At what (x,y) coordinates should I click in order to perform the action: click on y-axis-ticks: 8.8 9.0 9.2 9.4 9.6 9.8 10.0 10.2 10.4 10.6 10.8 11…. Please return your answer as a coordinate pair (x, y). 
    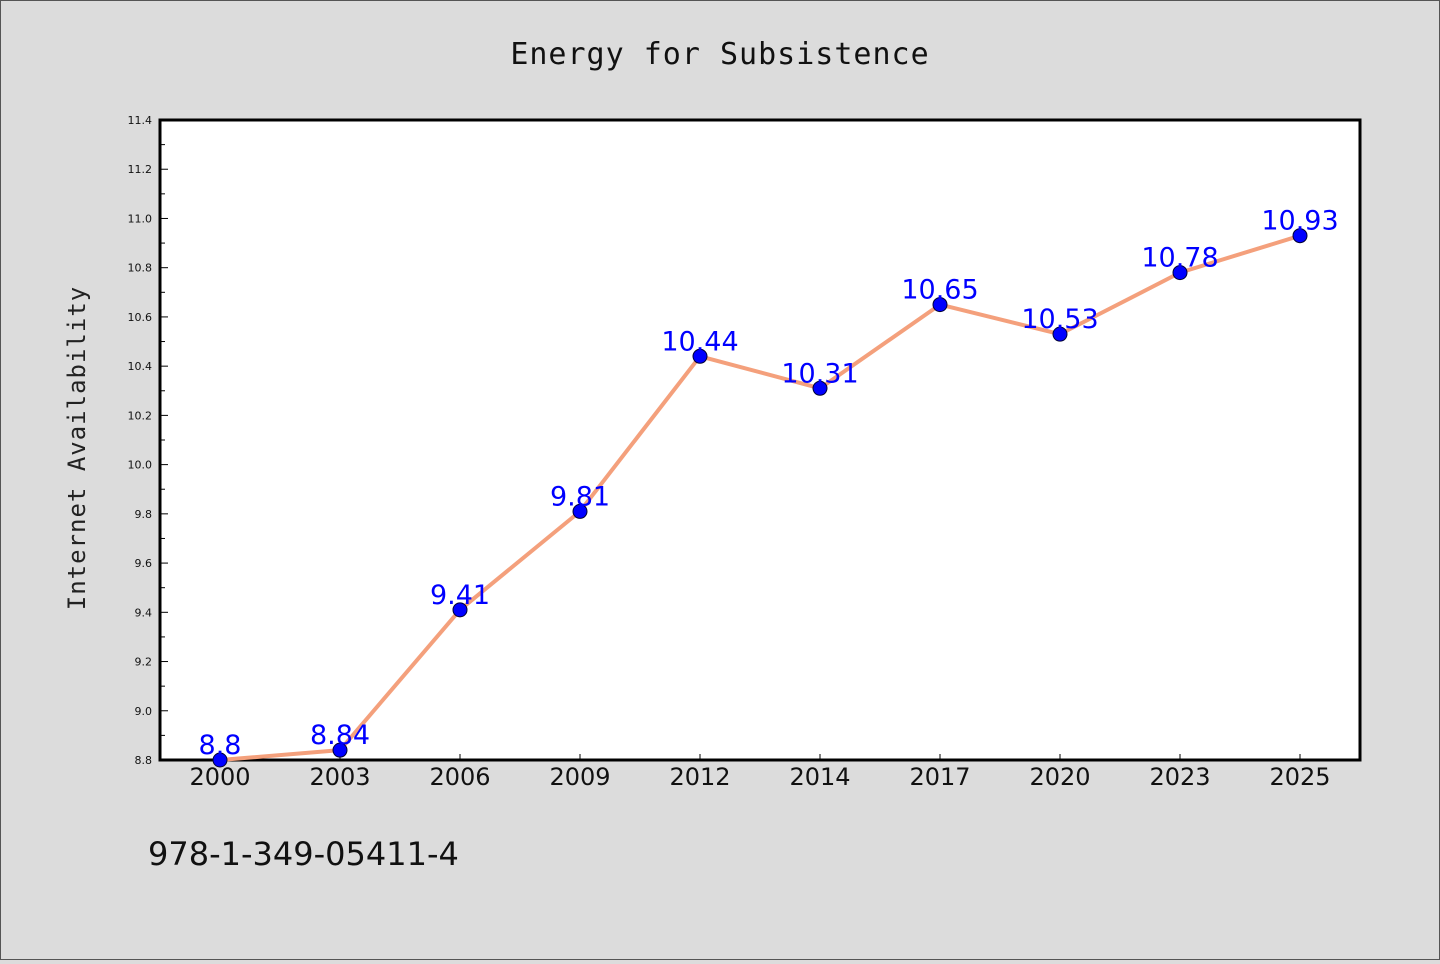
    Looking at the image, I should click on (148, 440).